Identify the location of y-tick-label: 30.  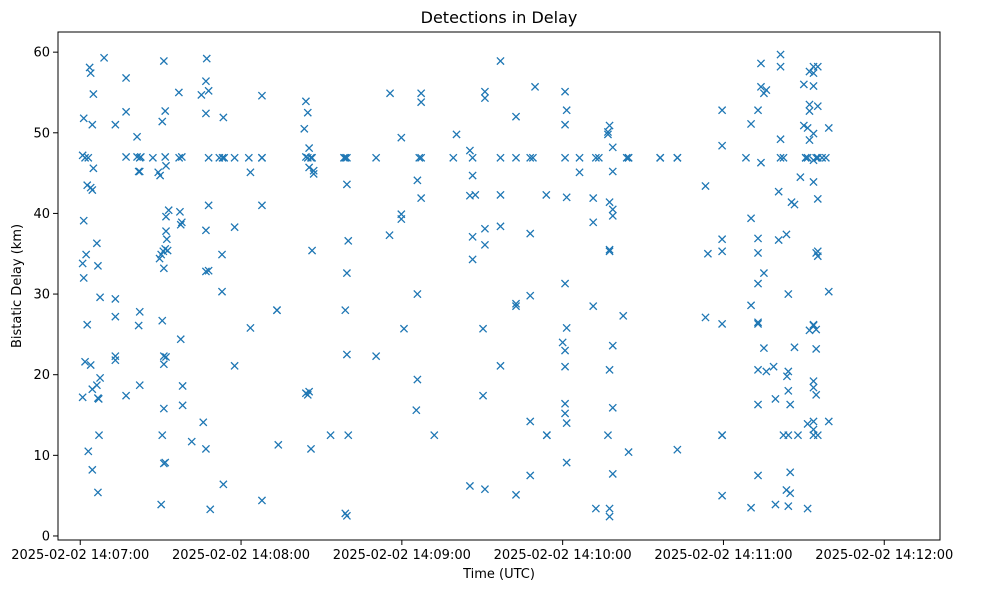
(41, 295).